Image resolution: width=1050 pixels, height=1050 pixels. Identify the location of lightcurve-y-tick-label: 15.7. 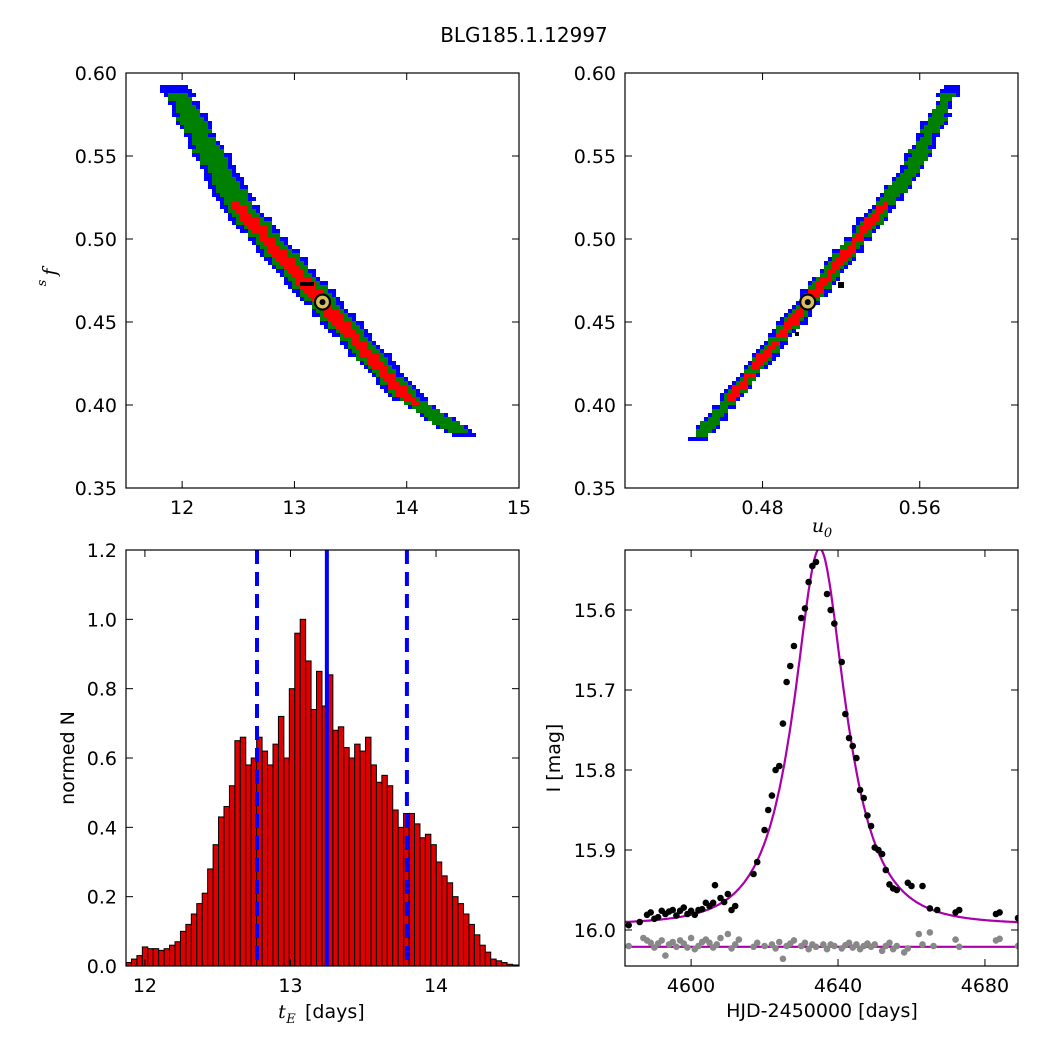
(595, 691).